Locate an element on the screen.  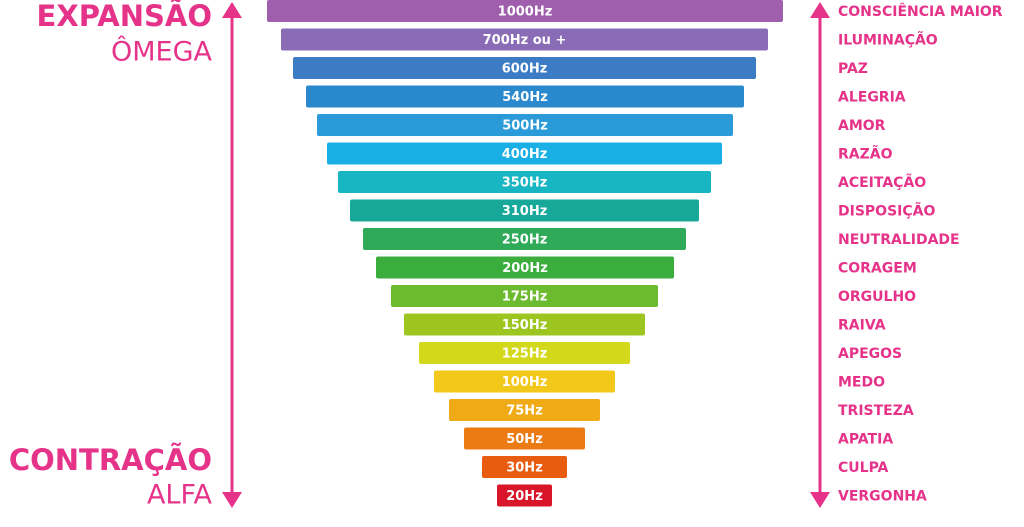
left-bottom-title: CONTRAÇÃO is located at coordinates (110, 460).